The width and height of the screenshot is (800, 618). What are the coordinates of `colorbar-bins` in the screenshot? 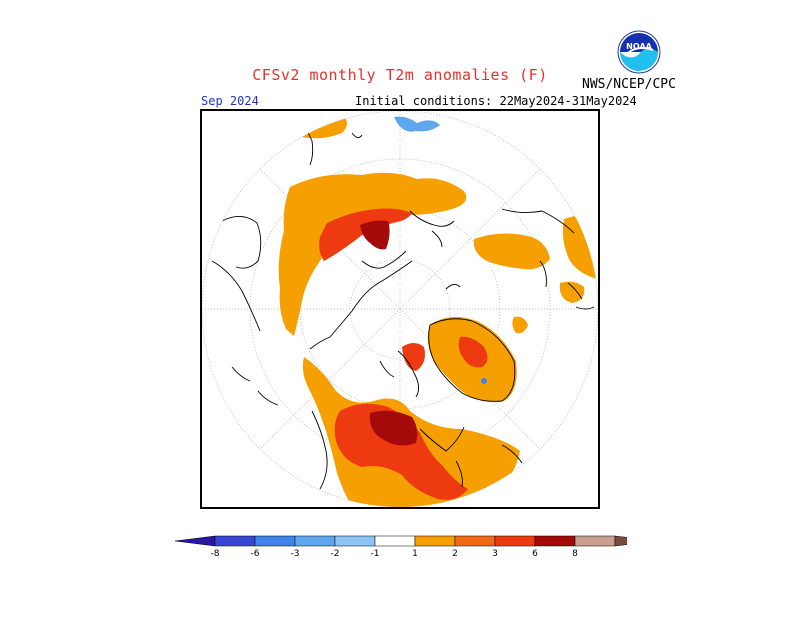 It's located at (401, 541).